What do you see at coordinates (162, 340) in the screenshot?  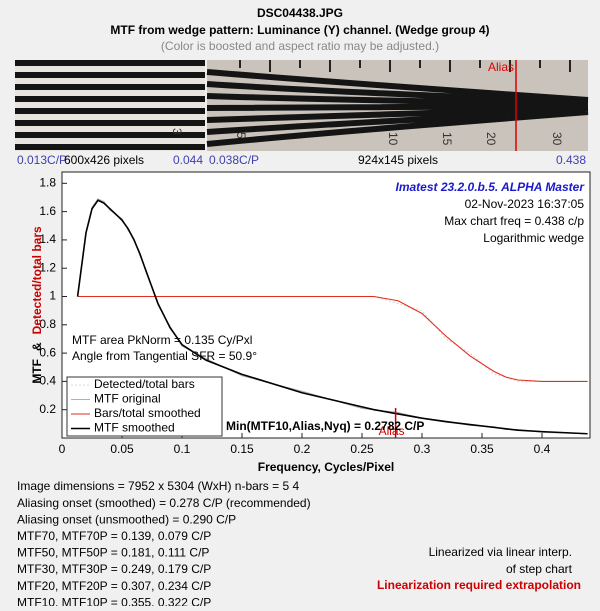 I see `annotation: MTF area PkNorm = 0.135 Cy/Pxl` at bounding box center [162, 340].